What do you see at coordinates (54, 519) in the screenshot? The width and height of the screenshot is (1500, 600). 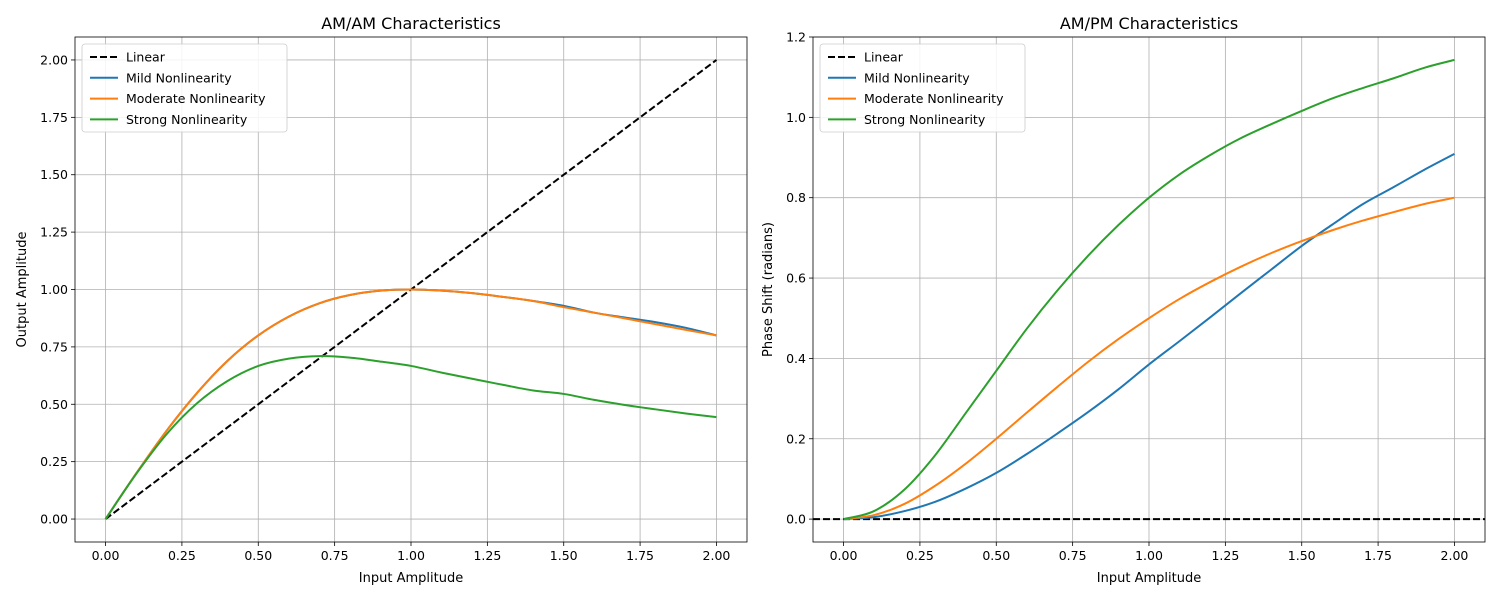 I see `y-tick-label: 0.00` at bounding box center [54, 519].